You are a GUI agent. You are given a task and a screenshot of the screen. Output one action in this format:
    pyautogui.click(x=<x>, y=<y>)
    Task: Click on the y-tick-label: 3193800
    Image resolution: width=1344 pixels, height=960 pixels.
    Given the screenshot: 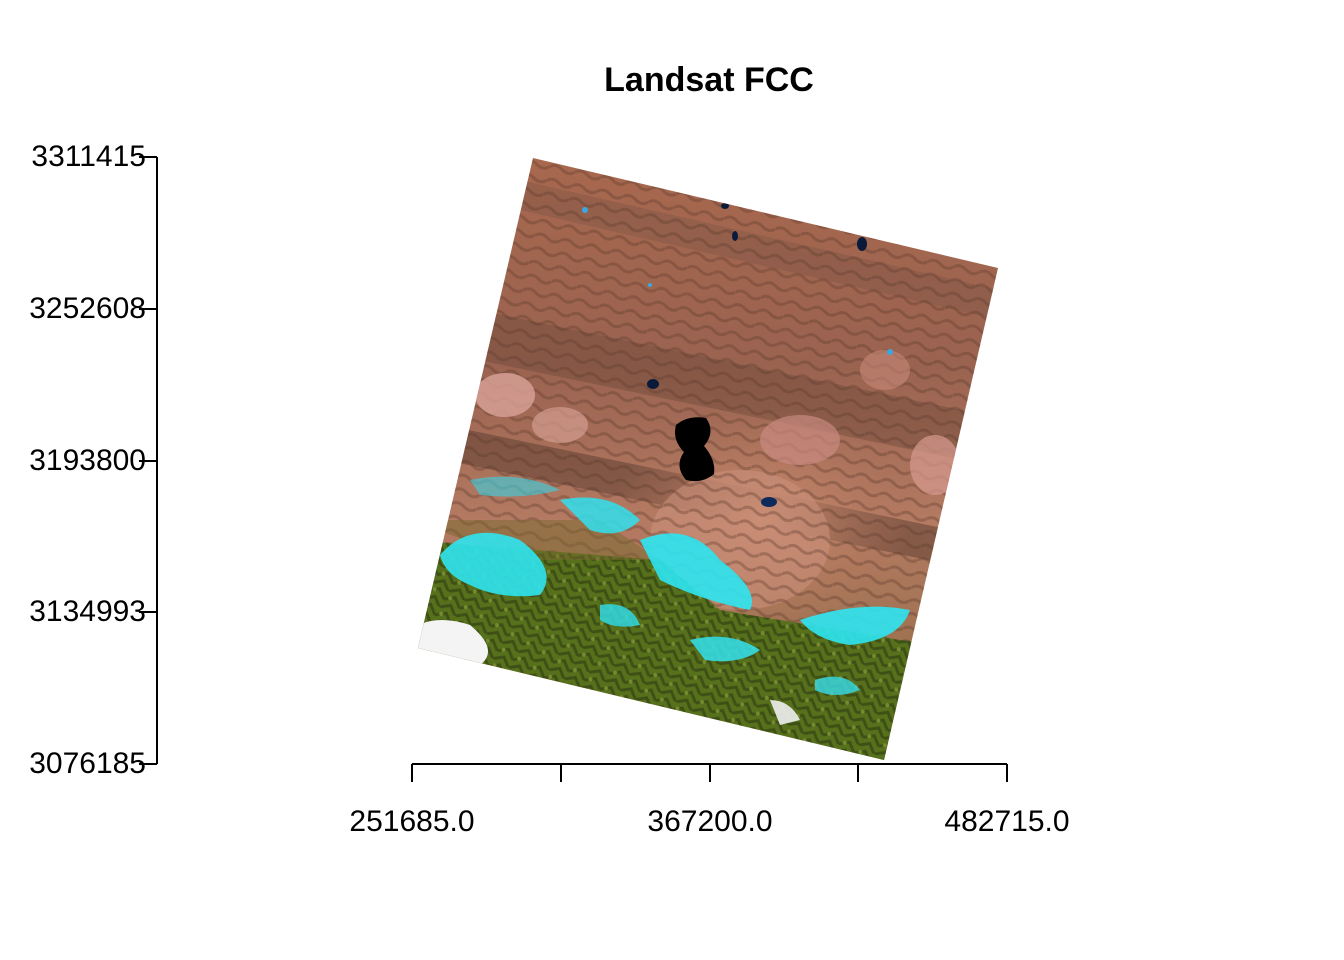 What is the action you would take?
    pyautogui.click(x=87, y=460)
    